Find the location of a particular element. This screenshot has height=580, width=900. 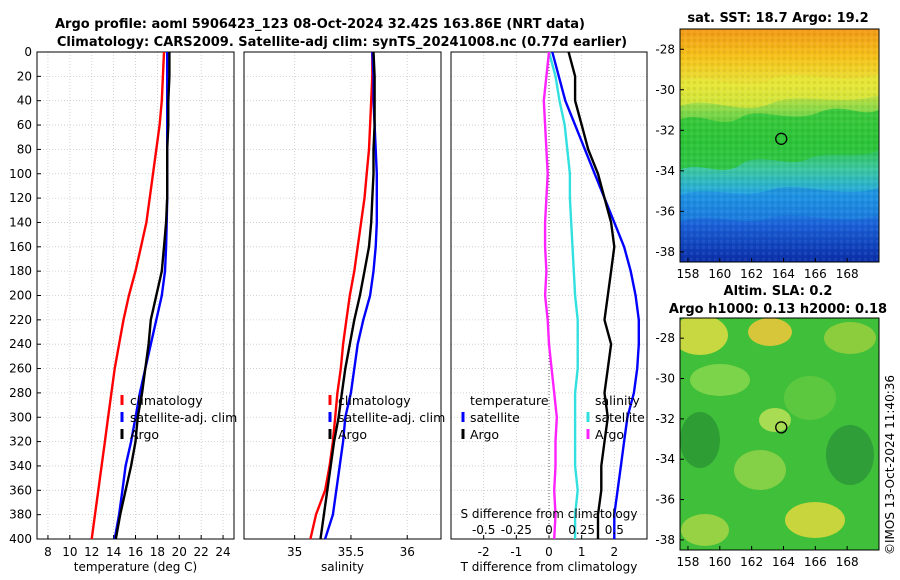

x-tick-label: 8 is located at coordinates (48, 552).